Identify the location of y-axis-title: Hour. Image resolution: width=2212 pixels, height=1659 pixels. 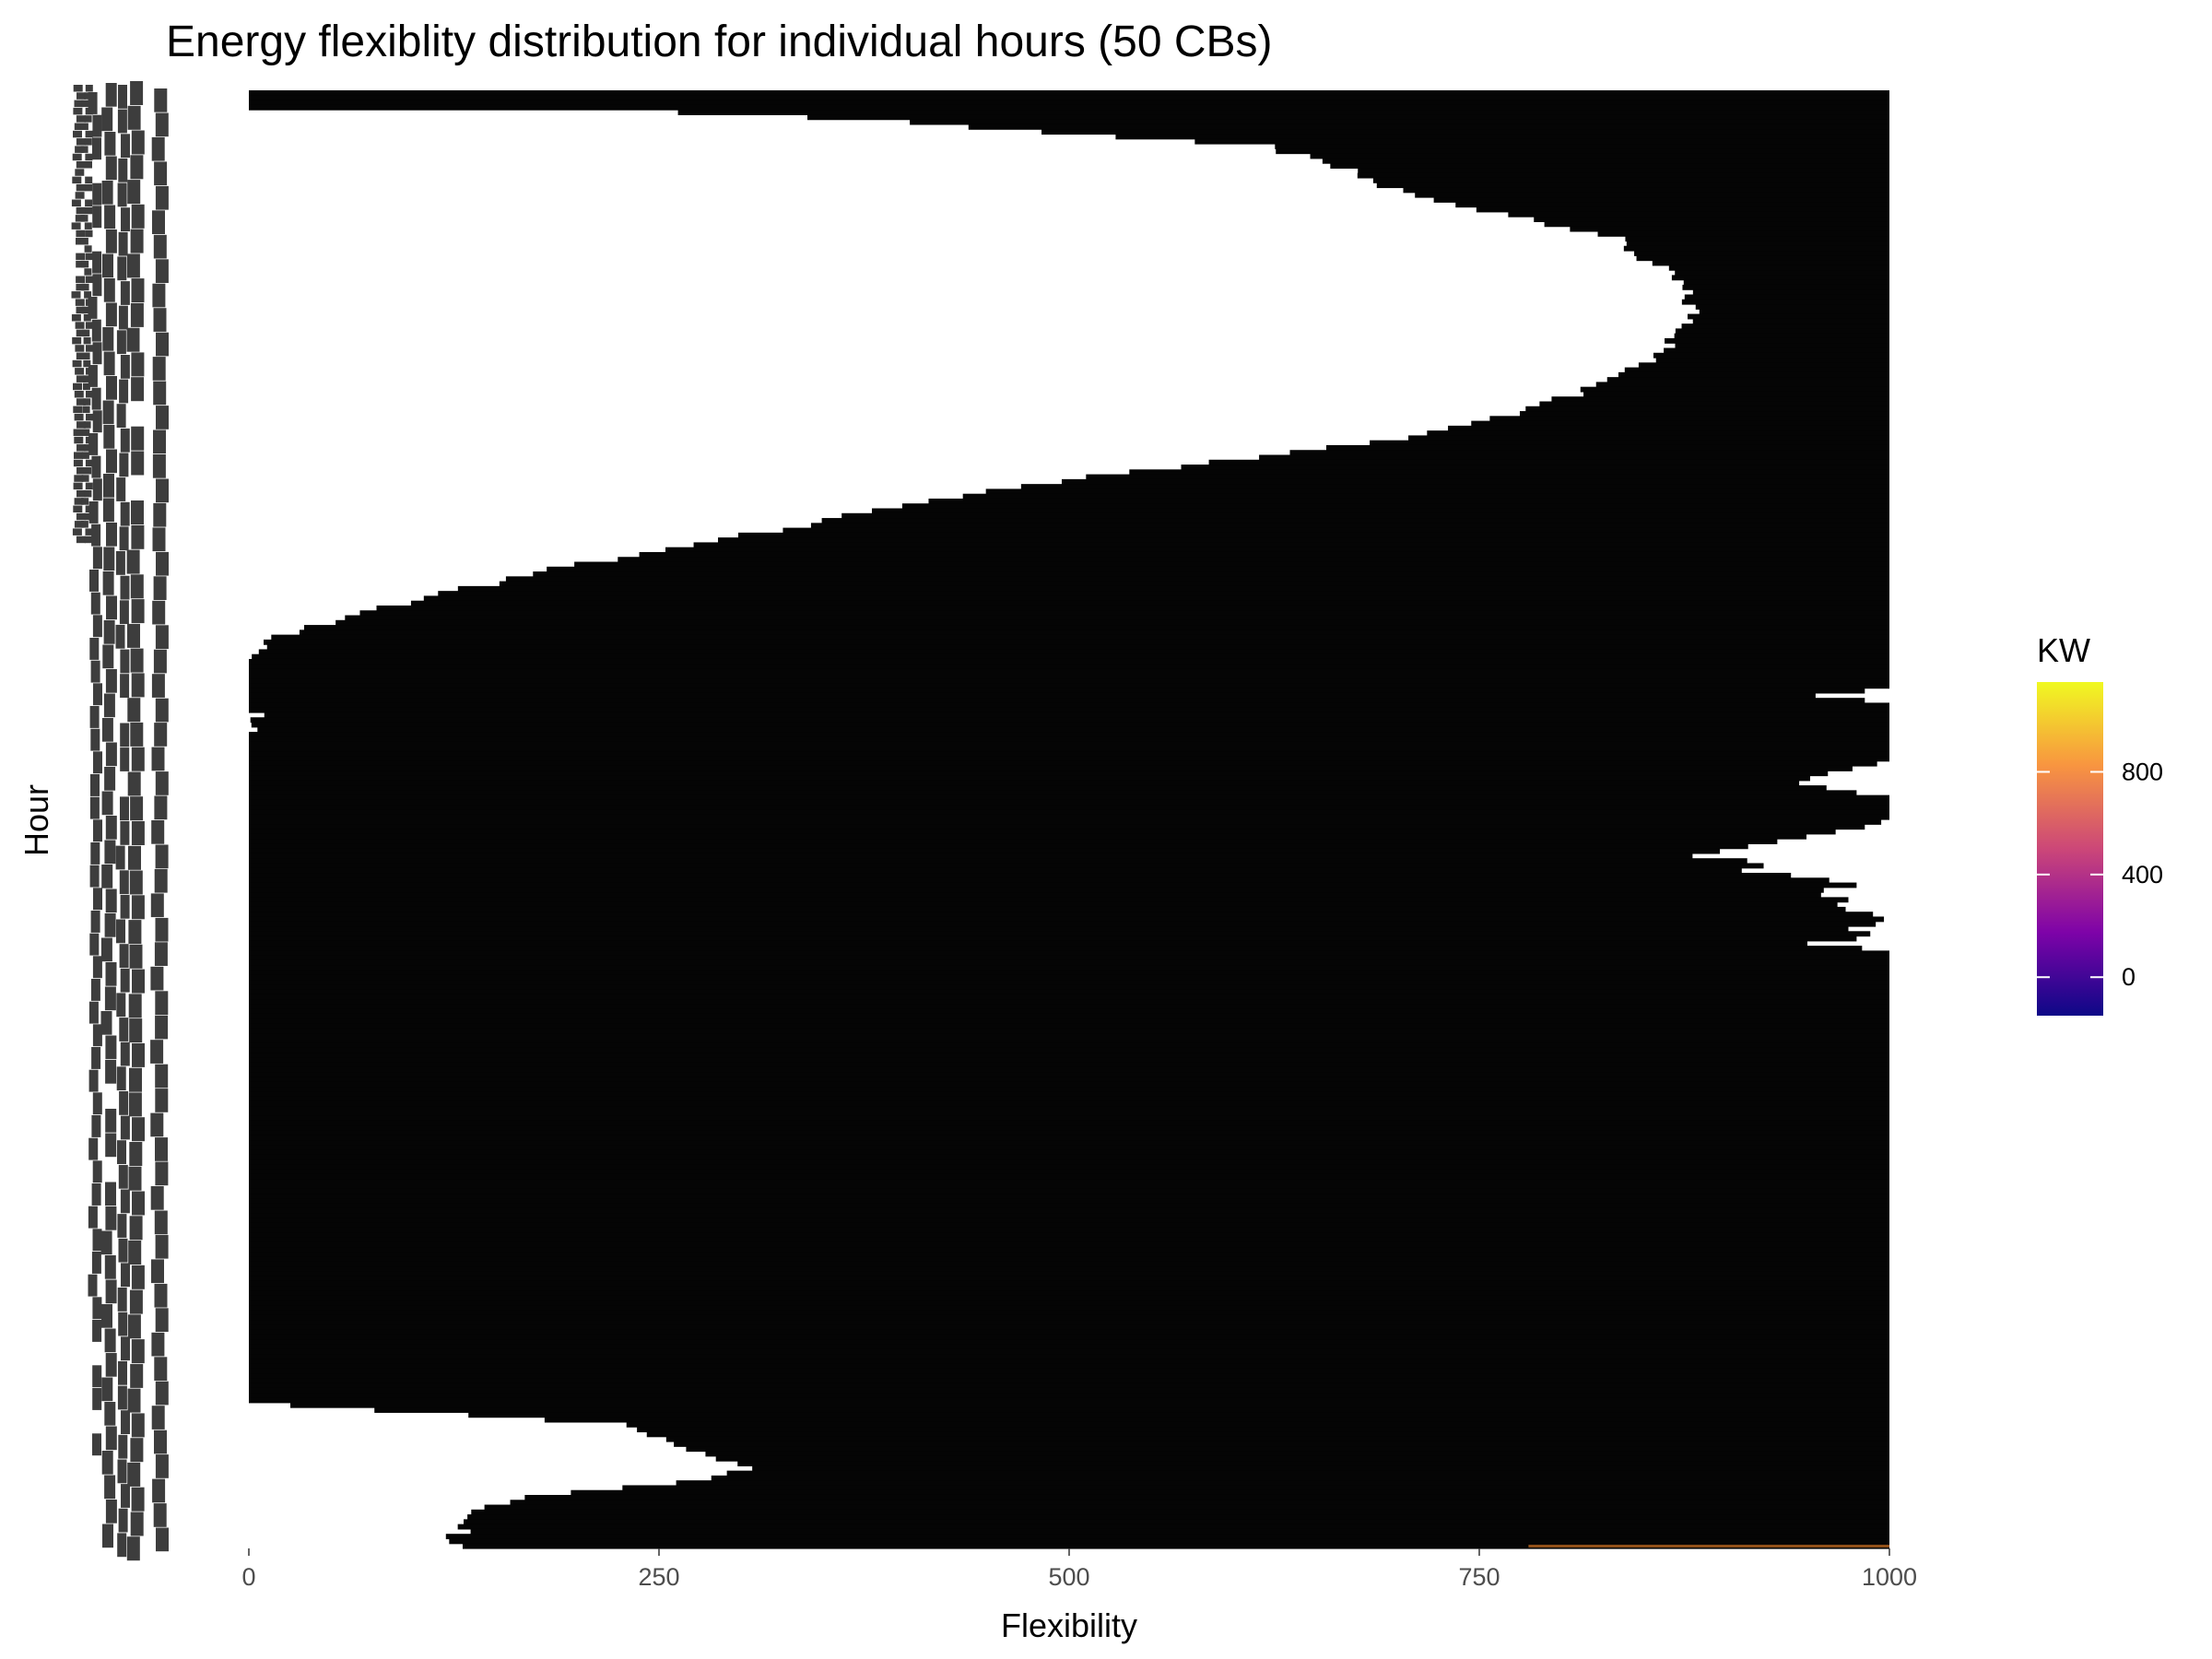
(36, 820).